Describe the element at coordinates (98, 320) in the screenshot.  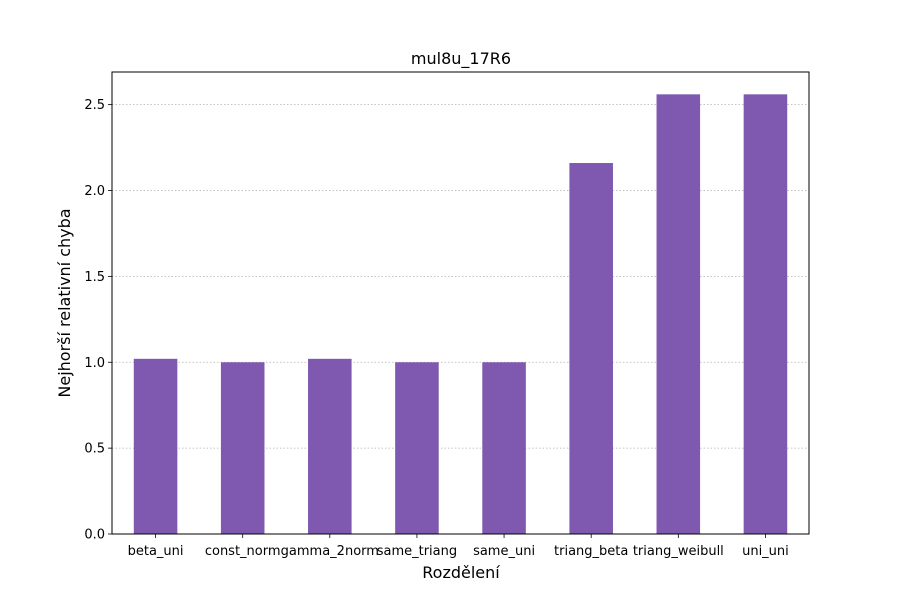
I see `y-axis-ticks: 0.0 0.5 1.0 1.5 2.0 2.5` at that location.